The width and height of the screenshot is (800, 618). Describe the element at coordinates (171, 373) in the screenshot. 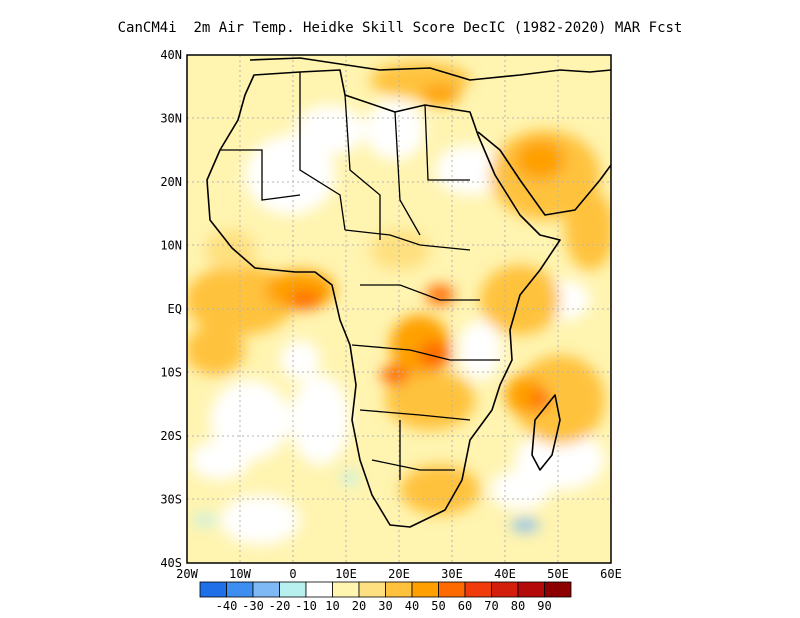

I see `lat-tick-label: 10S` at that location.